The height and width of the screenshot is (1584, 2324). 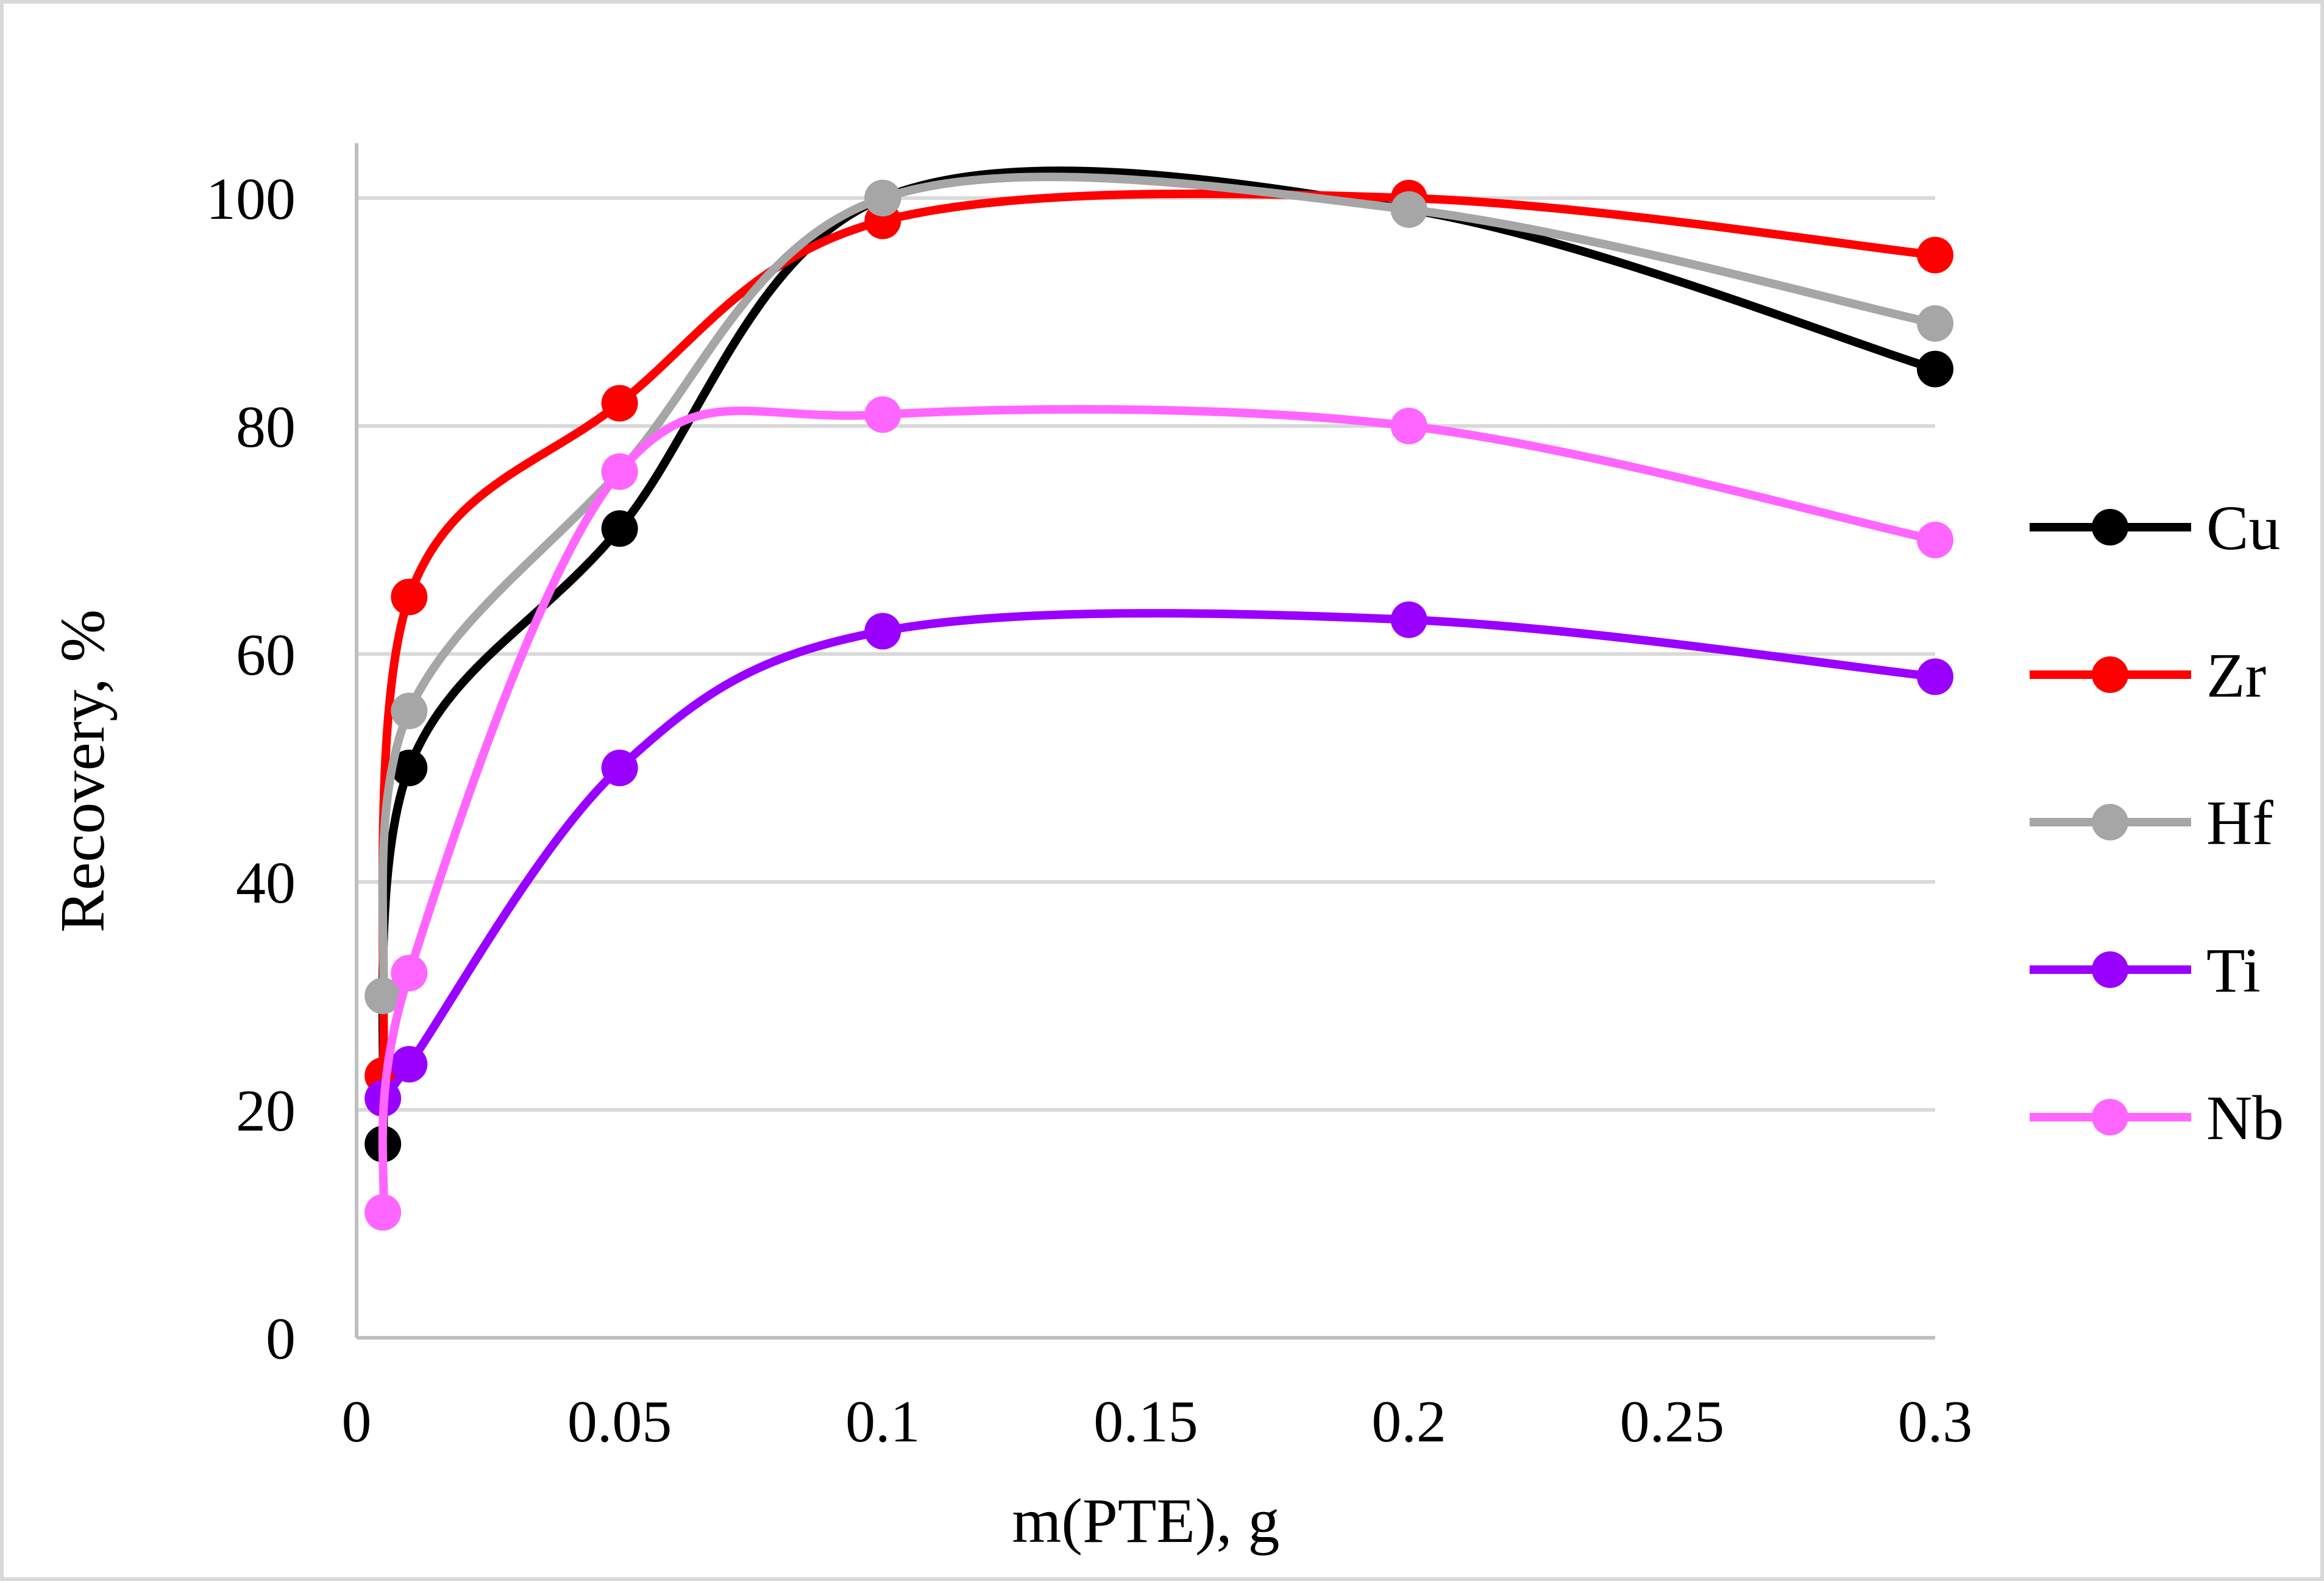 What do you see at coordinates (83, 770) in the screenshot?
I see `y-axis-title: Recovery, %` at bounding box center [83, 770].